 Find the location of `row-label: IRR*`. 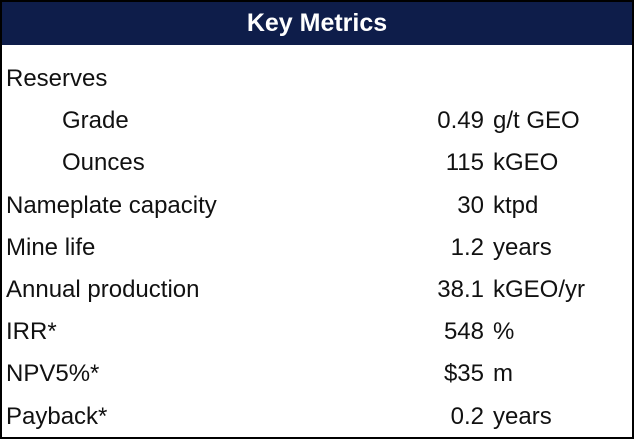

row-label: IRR* is located at coordinates (31, 332).